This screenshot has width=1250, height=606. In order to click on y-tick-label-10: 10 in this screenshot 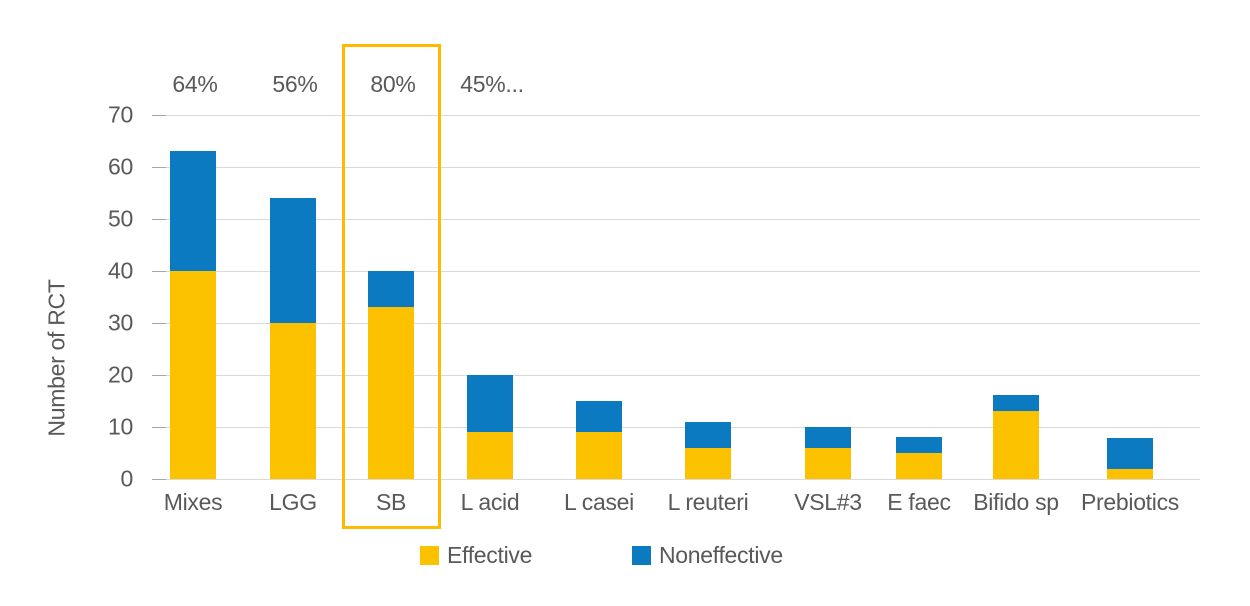, I will do `click(120, 426)`.